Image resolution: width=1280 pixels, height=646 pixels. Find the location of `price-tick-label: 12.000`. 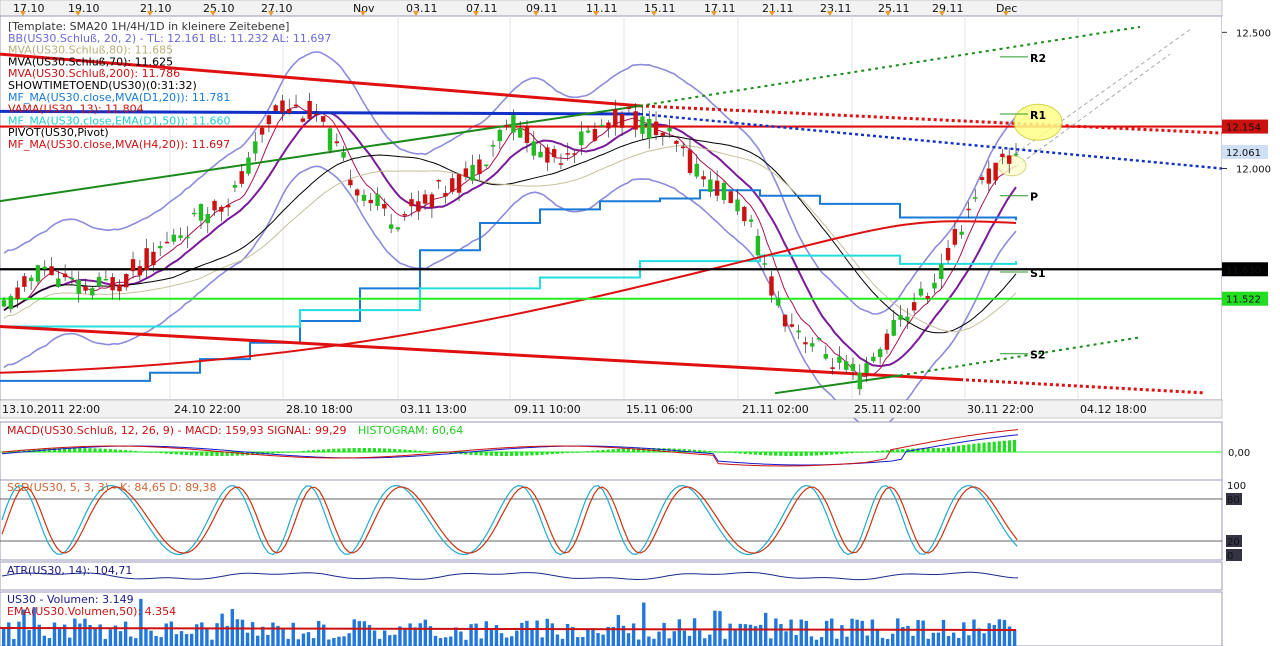

price-tick-label: 12.000 is located at coordinates (1253, 170).